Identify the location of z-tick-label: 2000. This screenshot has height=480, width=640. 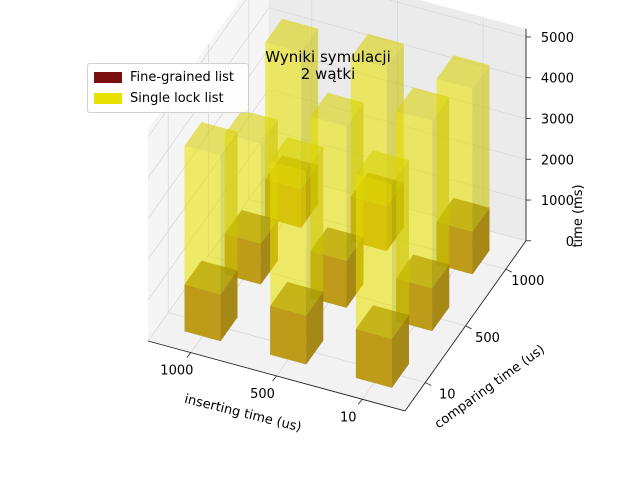
(557, 160).